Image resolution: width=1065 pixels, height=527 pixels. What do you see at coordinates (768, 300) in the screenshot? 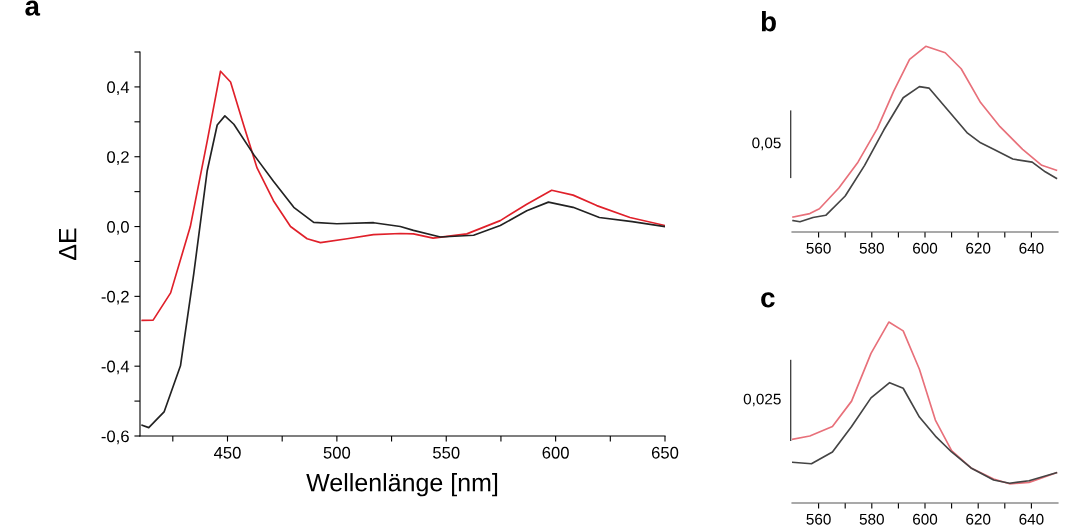
I see `chart-title: c` at bounding box center [768, 300].